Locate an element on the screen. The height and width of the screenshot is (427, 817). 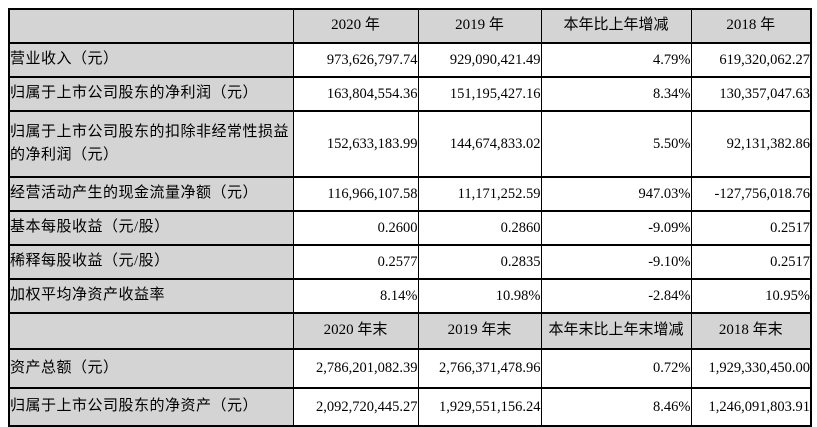
header-cell-change: 本年比上年增减 is located at coordinates (616, 26).